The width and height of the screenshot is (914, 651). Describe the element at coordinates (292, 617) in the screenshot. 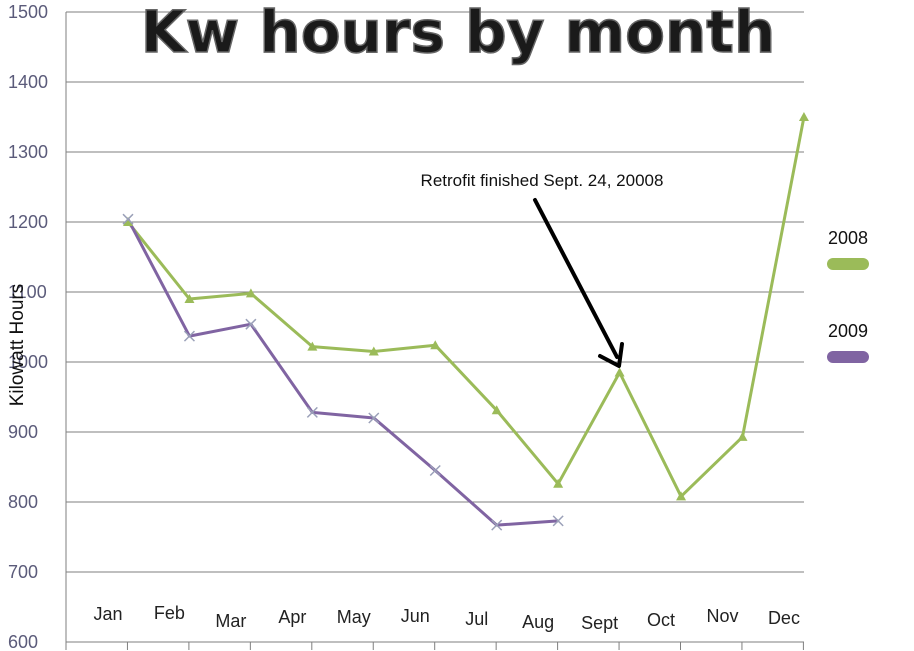

I see `x-tick-label: Apr` at that location.